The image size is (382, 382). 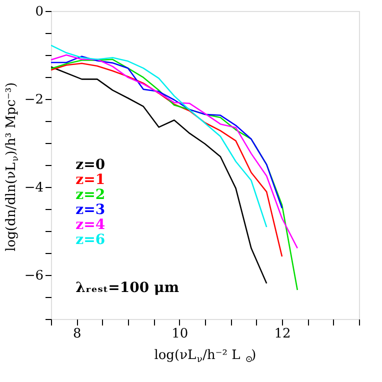 What do you see at coordinates (91, 240) in the screenshot?
I see `text: z=6` at bounding box center [91, 240].